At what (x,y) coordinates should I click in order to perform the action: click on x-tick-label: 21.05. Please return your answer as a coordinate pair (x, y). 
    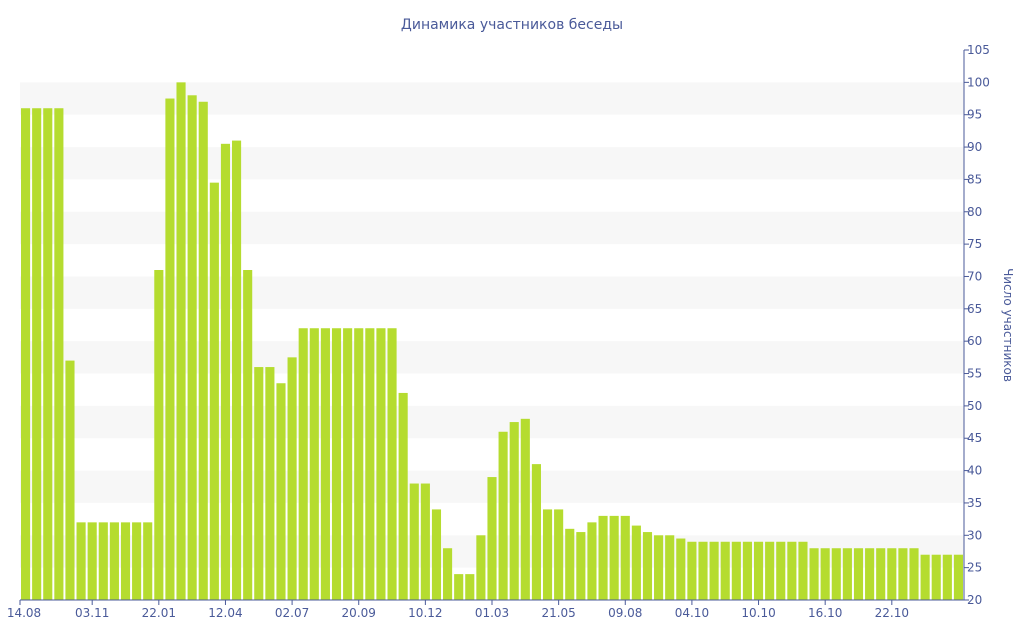
    Looking at the image, I should click on (558, 613).